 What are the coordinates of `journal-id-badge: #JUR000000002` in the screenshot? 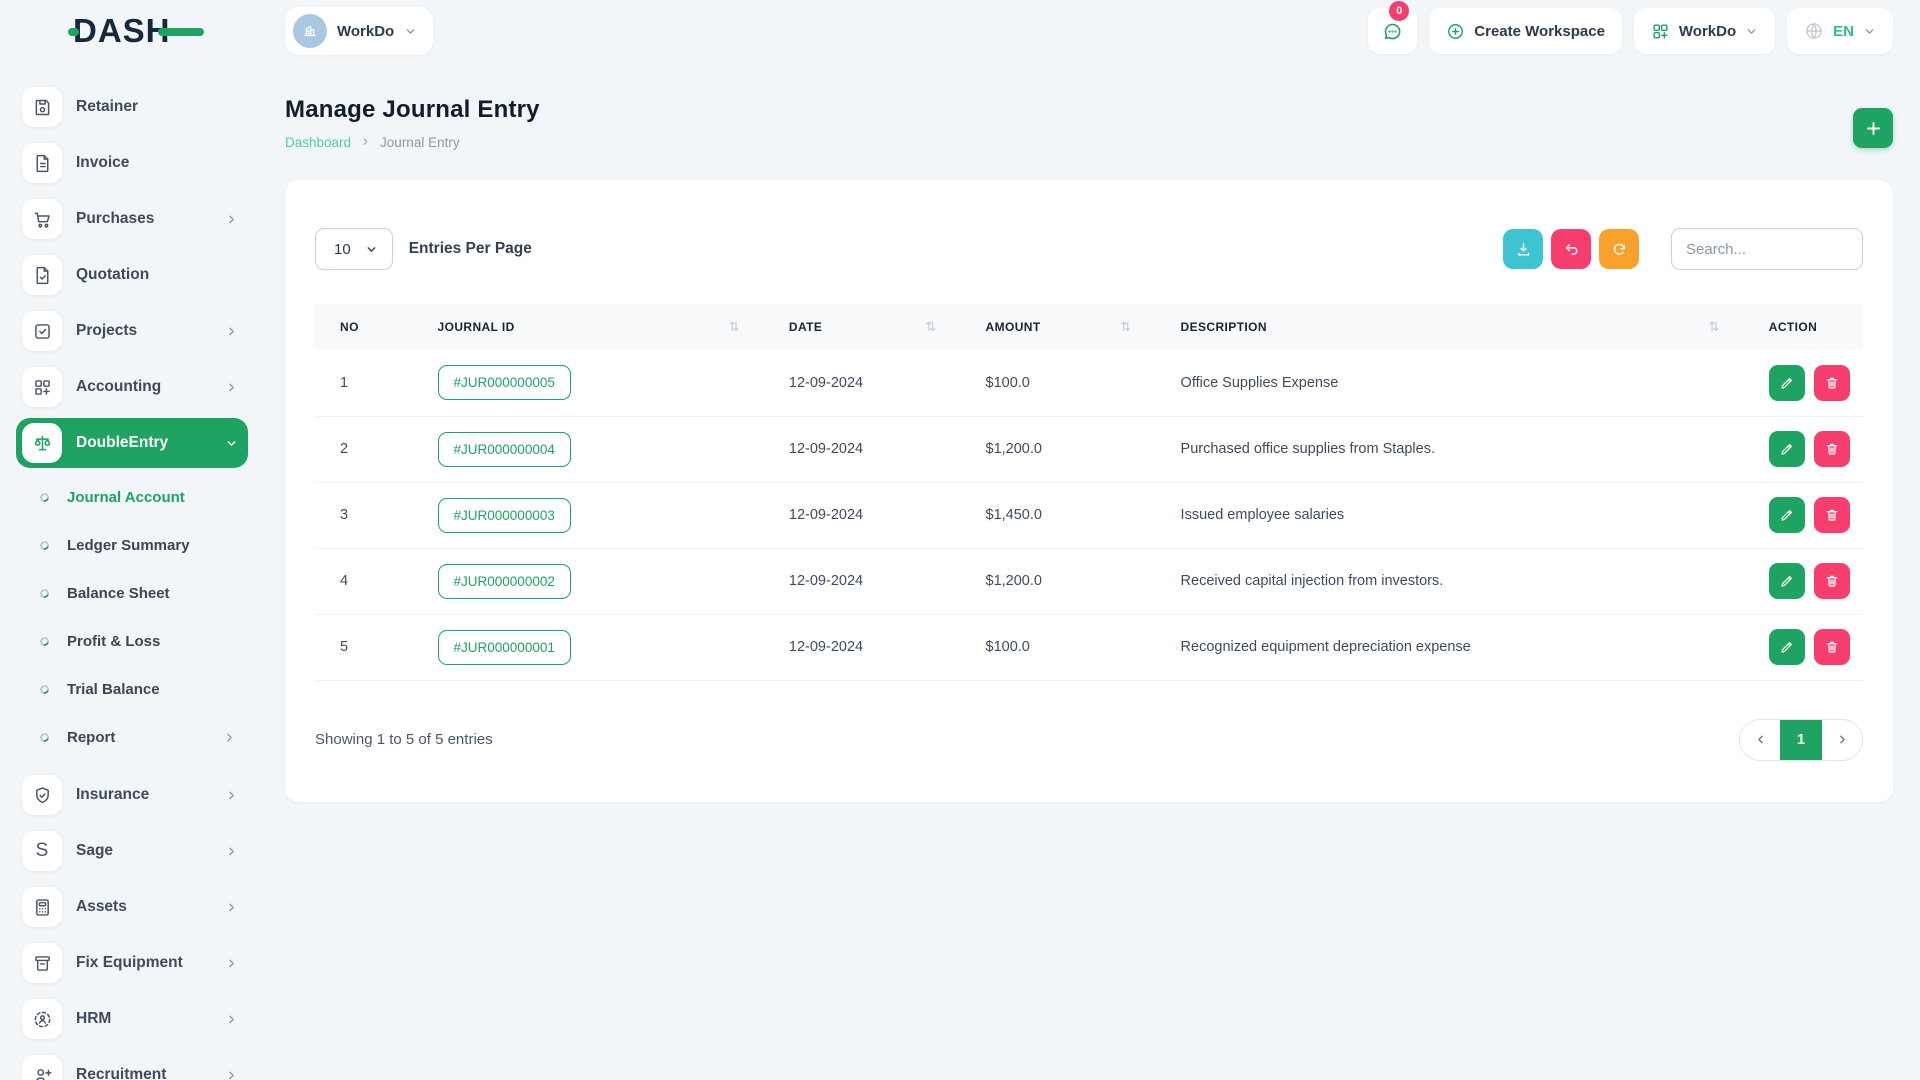 It's located at (504, 581).